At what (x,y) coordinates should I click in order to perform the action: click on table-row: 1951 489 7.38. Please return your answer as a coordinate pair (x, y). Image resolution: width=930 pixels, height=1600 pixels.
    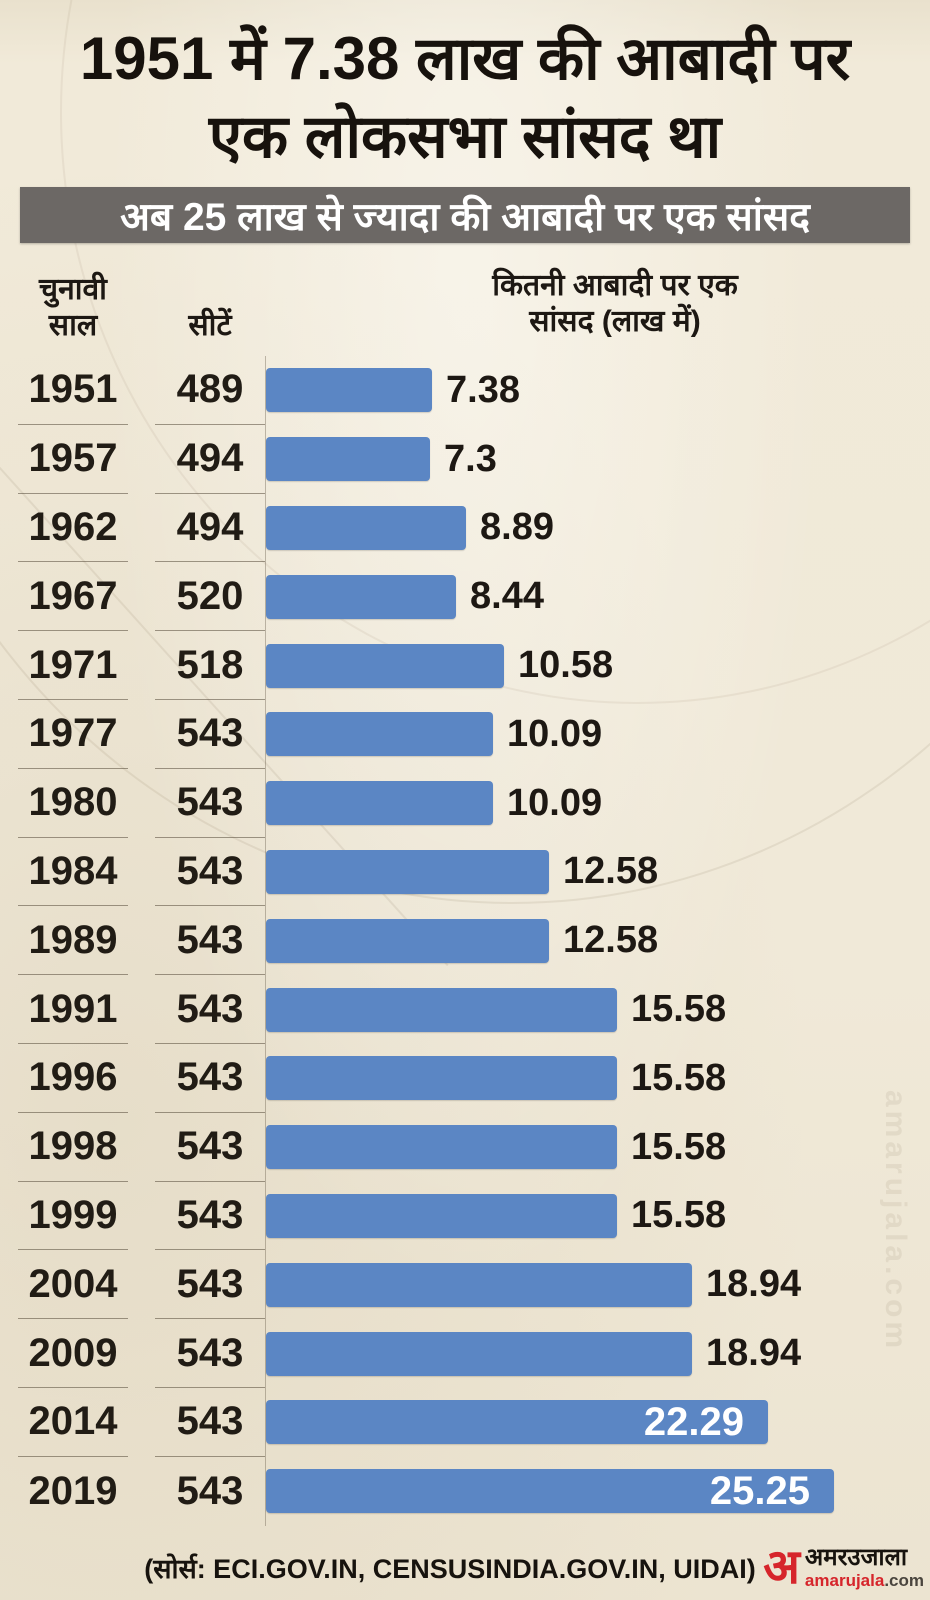
    Looking at the image, I should click on (465, 390).